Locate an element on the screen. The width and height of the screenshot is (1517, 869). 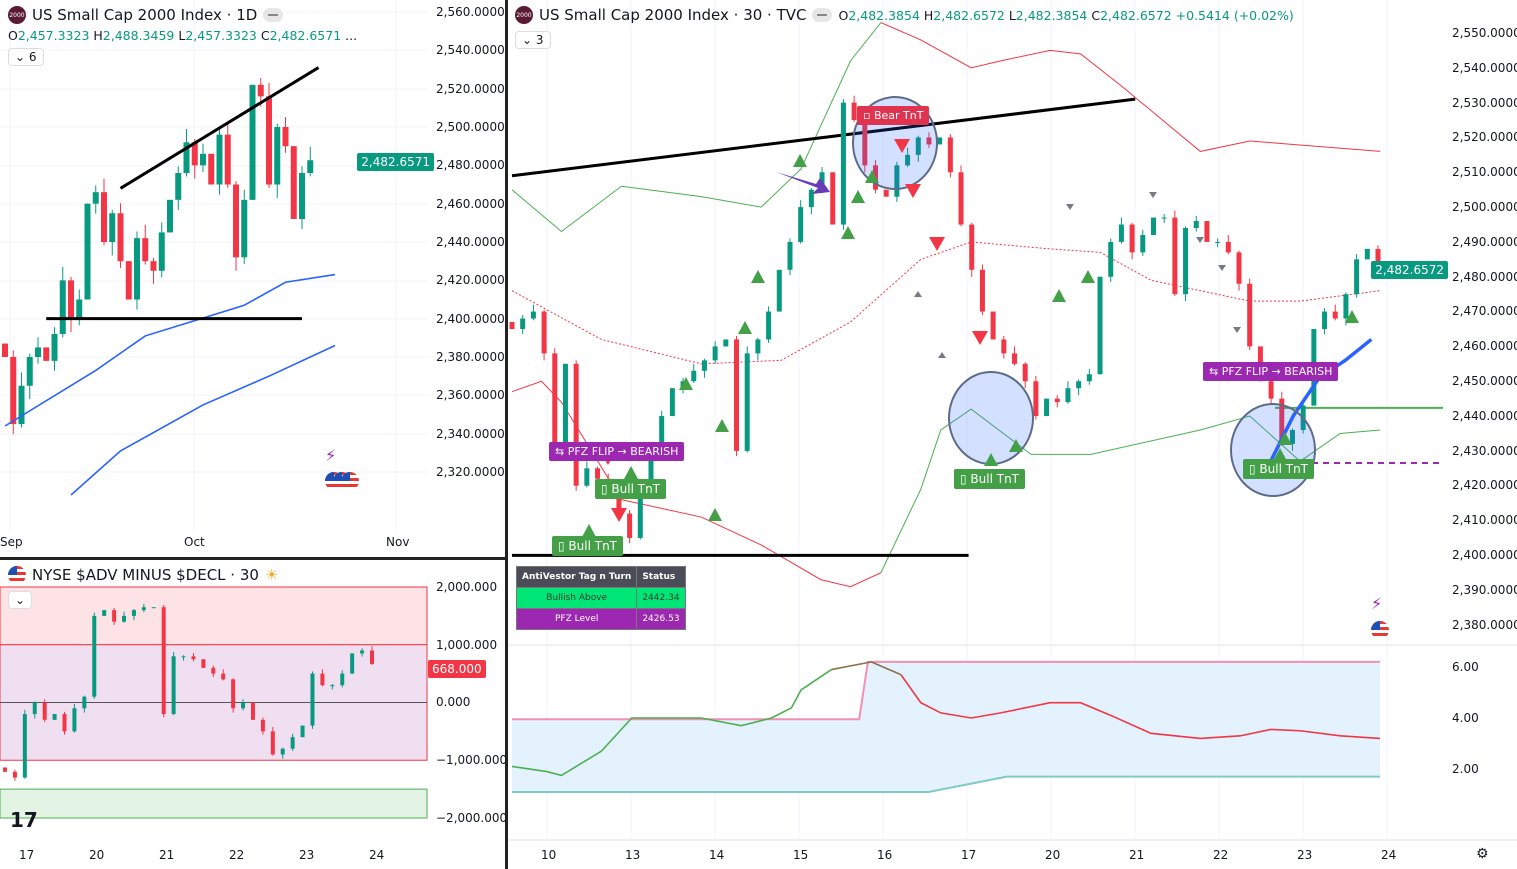
breadth-collapse-button: ⌄ is located at coordinates (20, 600).